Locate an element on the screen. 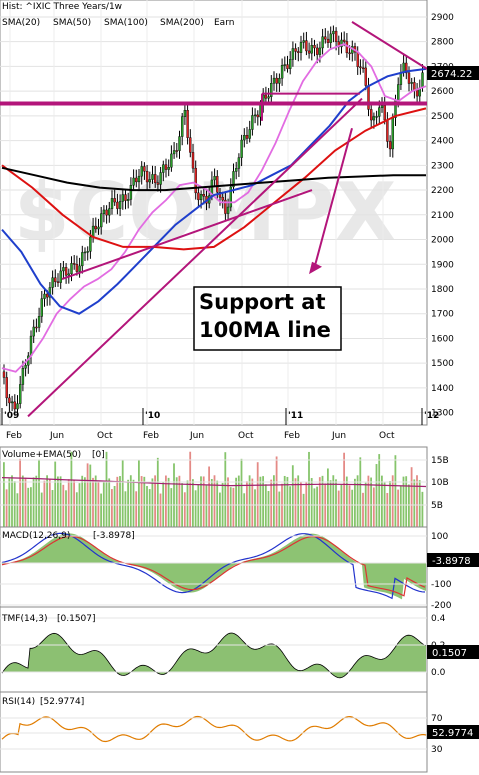 This screenshot has height=775, width=479. year-mark: '10 is located at coordinates (152, 416).